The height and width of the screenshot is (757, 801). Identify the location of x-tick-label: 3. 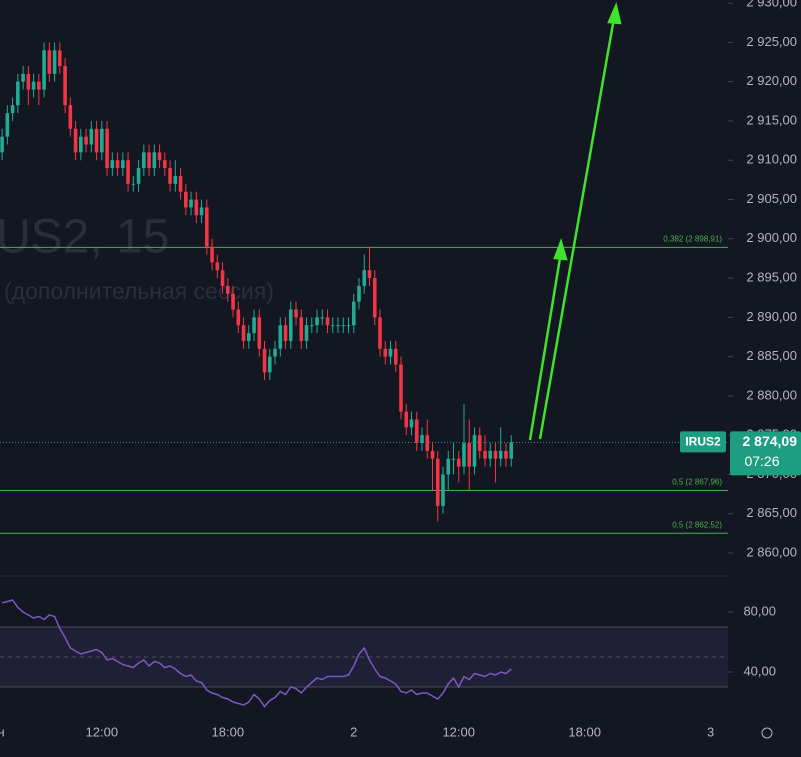
(710, 731).